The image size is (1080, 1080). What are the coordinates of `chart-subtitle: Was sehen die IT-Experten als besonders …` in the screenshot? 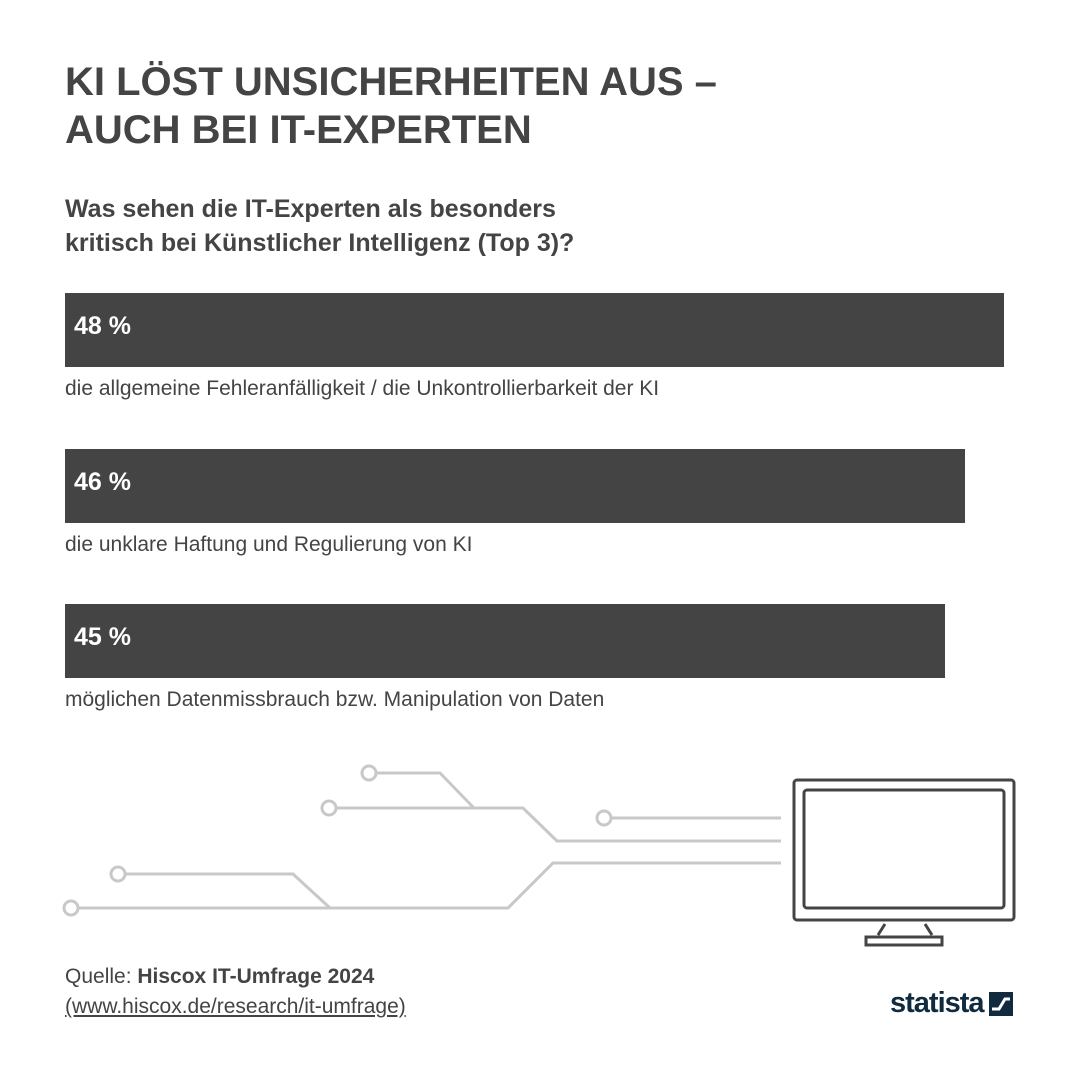 It's located at (415, 226).